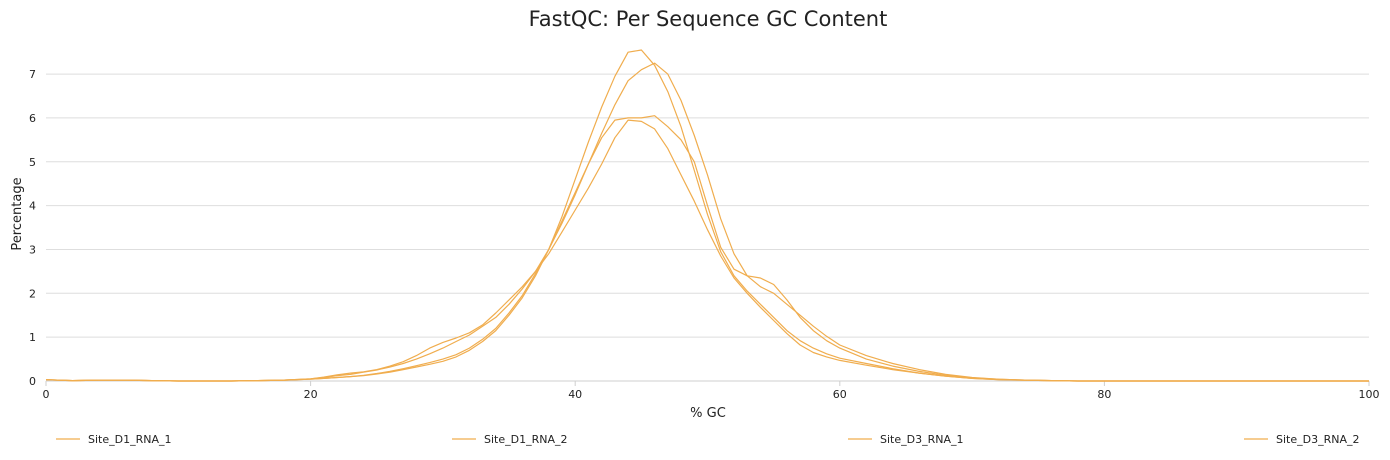 The image size is (1390, 460). I want to click on x-tick-label: 0, so click(46, 394).